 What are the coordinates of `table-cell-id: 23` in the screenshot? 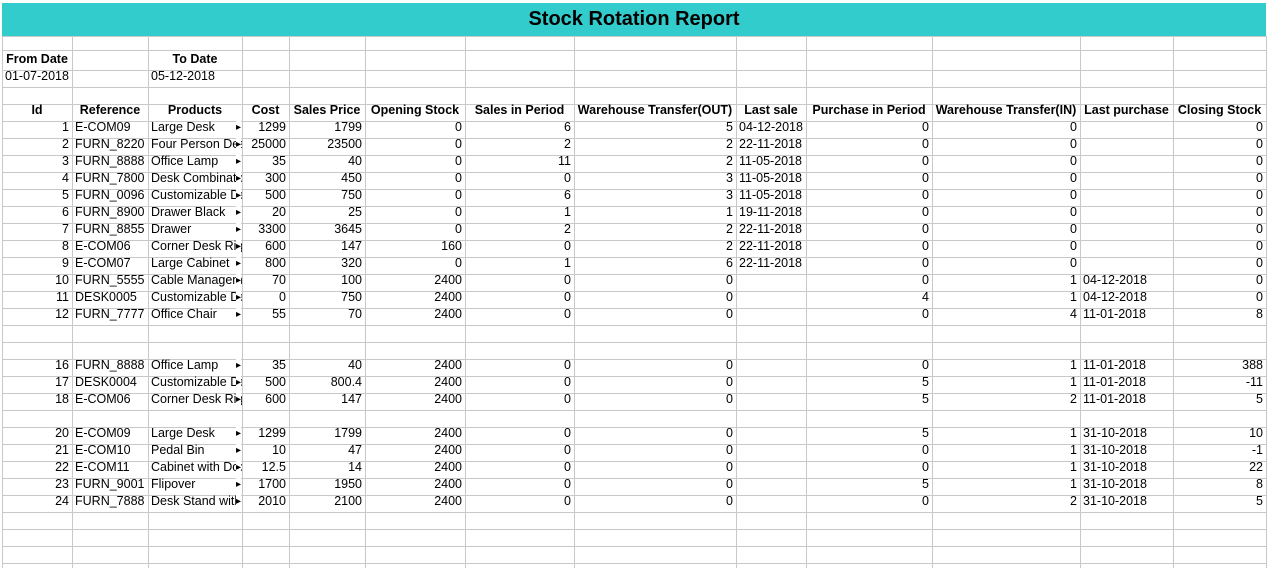 It's located at (62, 484).